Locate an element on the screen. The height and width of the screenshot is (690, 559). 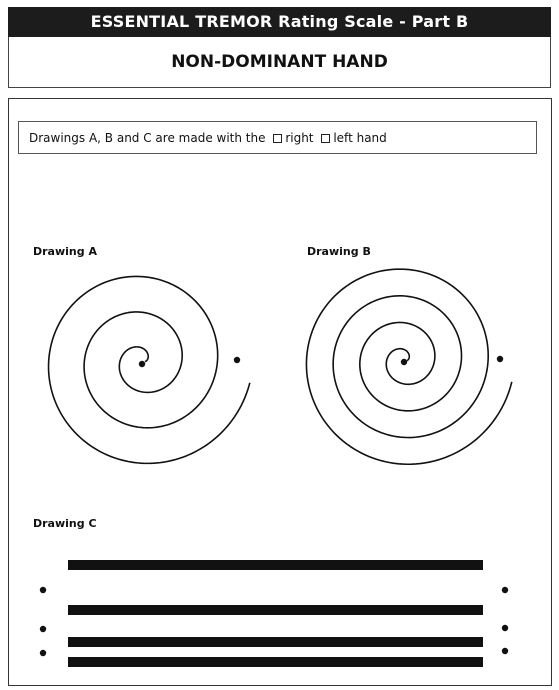
spiral-a-start-dot is located at coordinates (237, 360).